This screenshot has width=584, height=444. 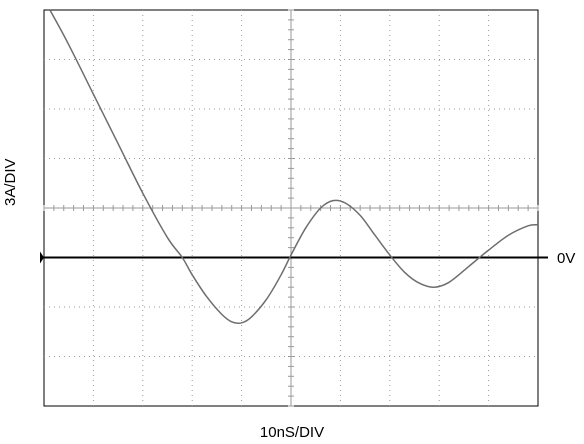 I want to click on y-axis-label: 3A/DIV, so click(x=10, y=182).